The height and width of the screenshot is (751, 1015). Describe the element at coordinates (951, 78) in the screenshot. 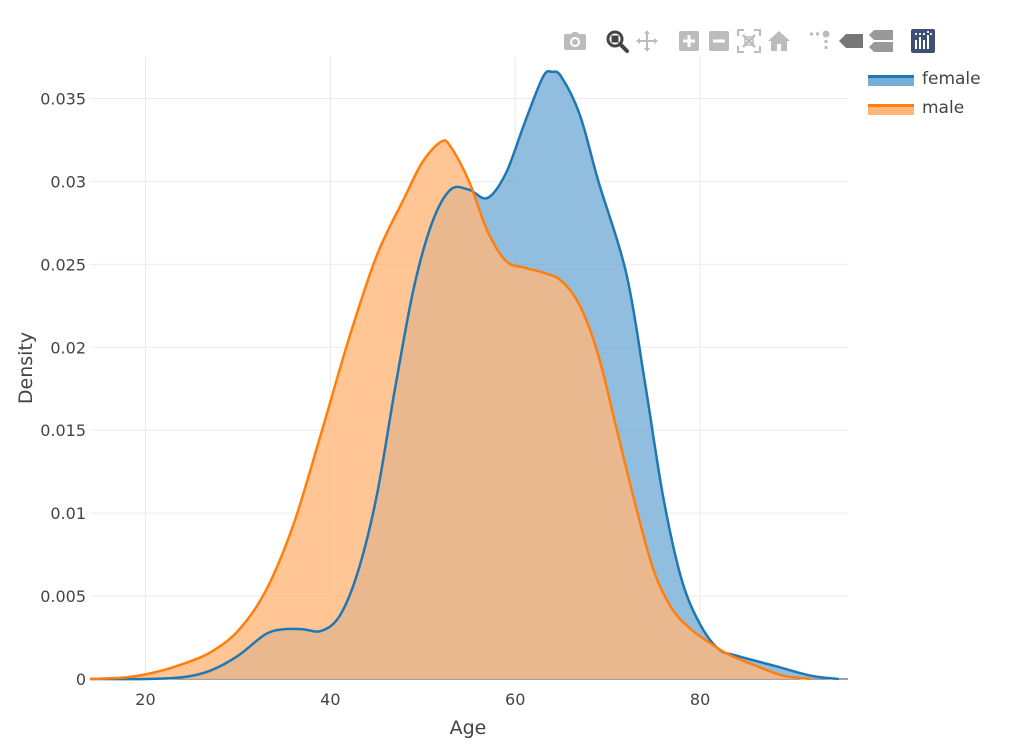

I see `legend-label-female: female` at that location.